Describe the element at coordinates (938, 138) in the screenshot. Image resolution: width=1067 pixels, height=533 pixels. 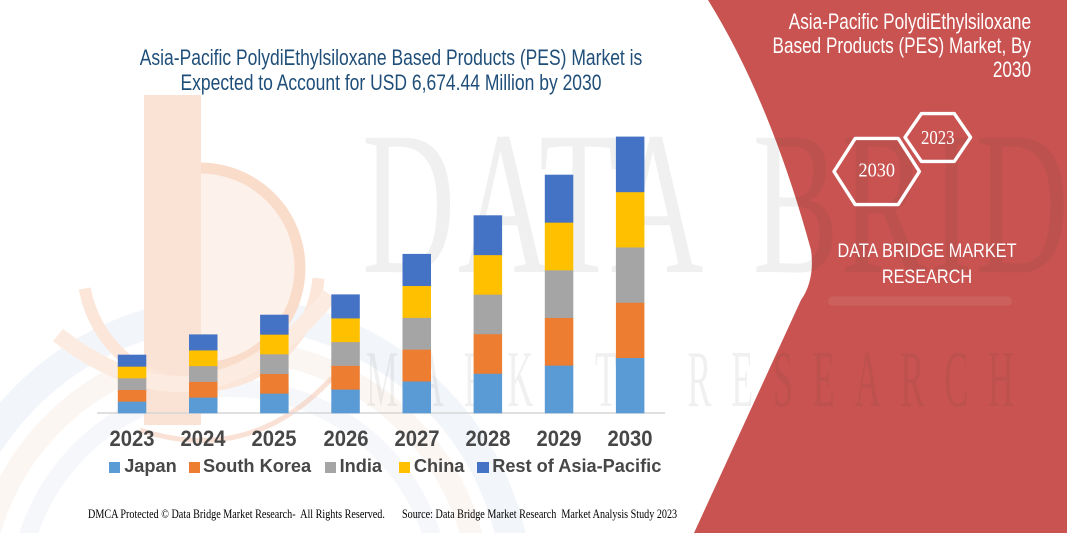
I see `svg-text: 2023` at that location.